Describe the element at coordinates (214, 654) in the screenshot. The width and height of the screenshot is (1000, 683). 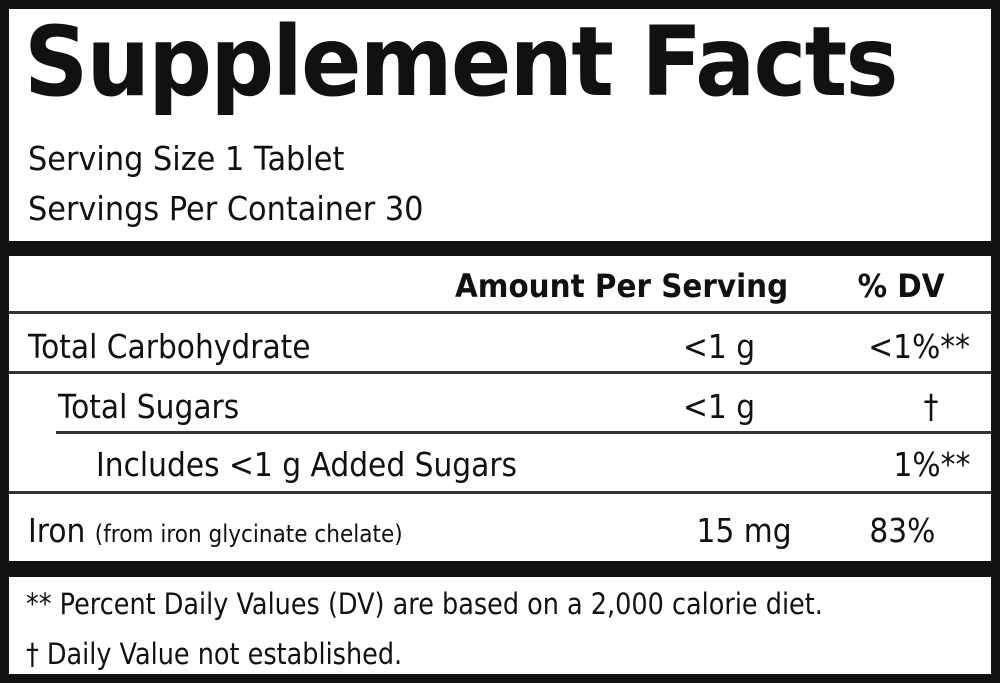
I see `footnote: † Daily Value not established.` at that location.